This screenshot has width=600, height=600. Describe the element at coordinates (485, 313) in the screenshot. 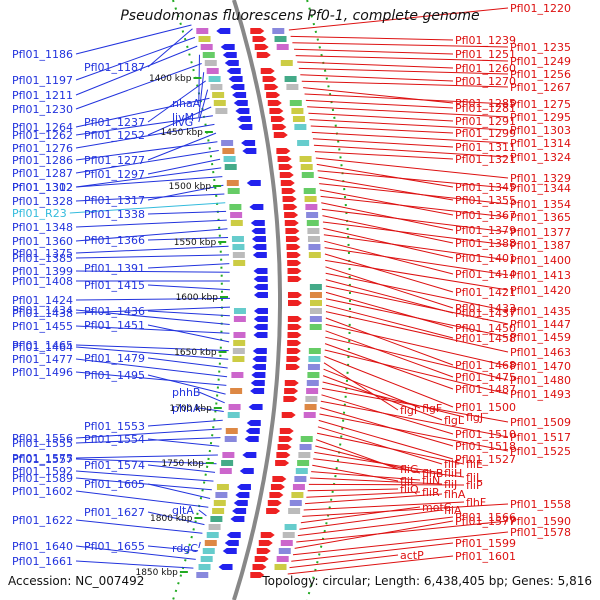

I see `right-gene-label: Pfl01_1437` at that location.